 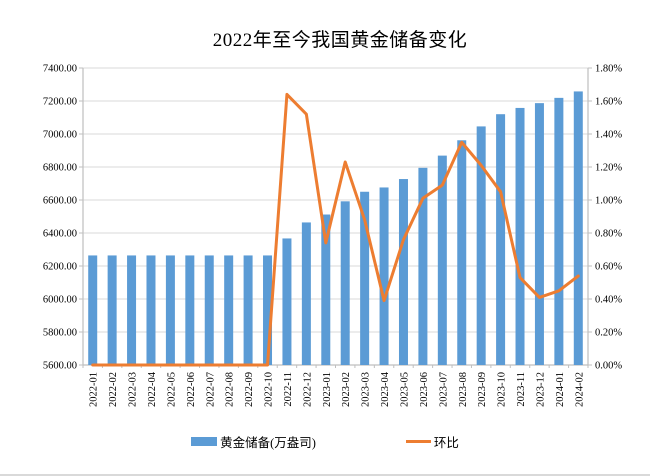 I want to click on x-axis-category-label: 2022-11, so click(x=288, y=389).